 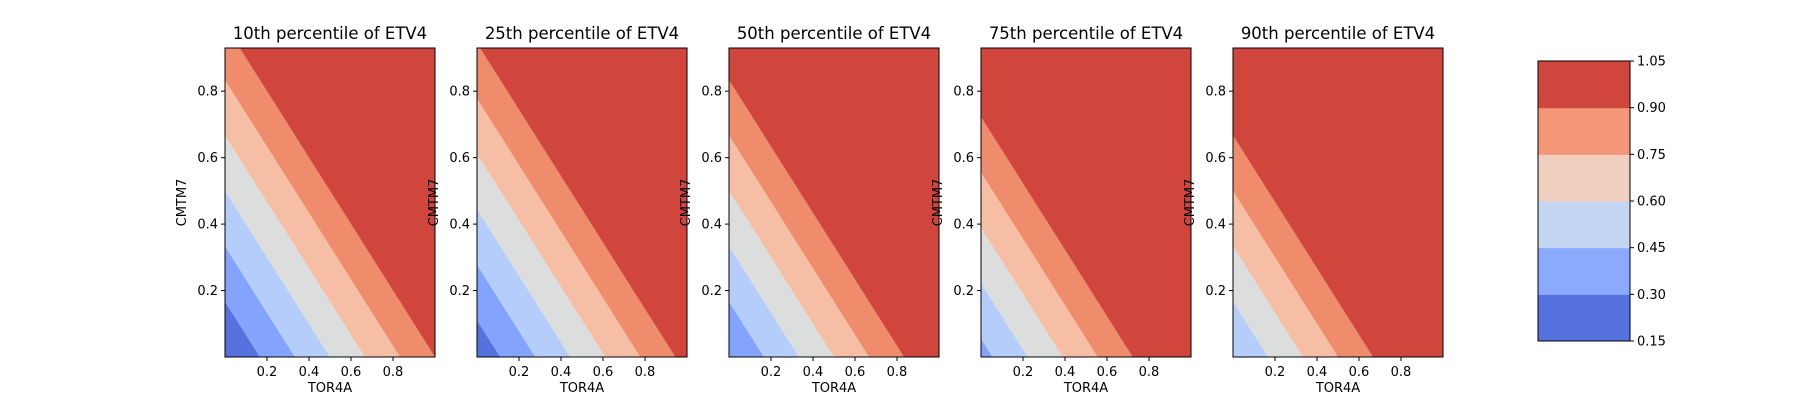 What do you see at coordinates (582, 33) in the screenshot?
I see `panel-title: 25th percentile of ETV4` at bounding box center [582, 33].